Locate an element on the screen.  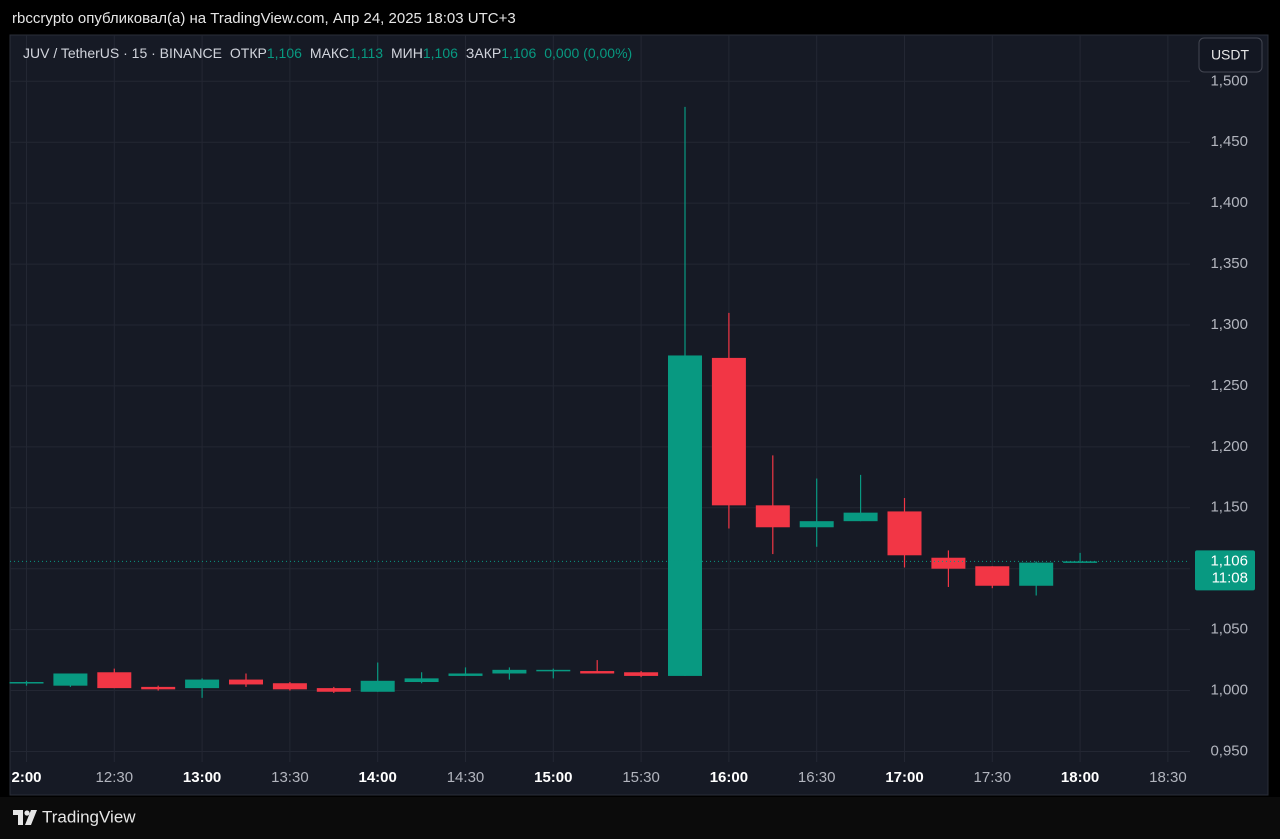
x-tick-label: 15:00 is located at coordinates (553, 777).